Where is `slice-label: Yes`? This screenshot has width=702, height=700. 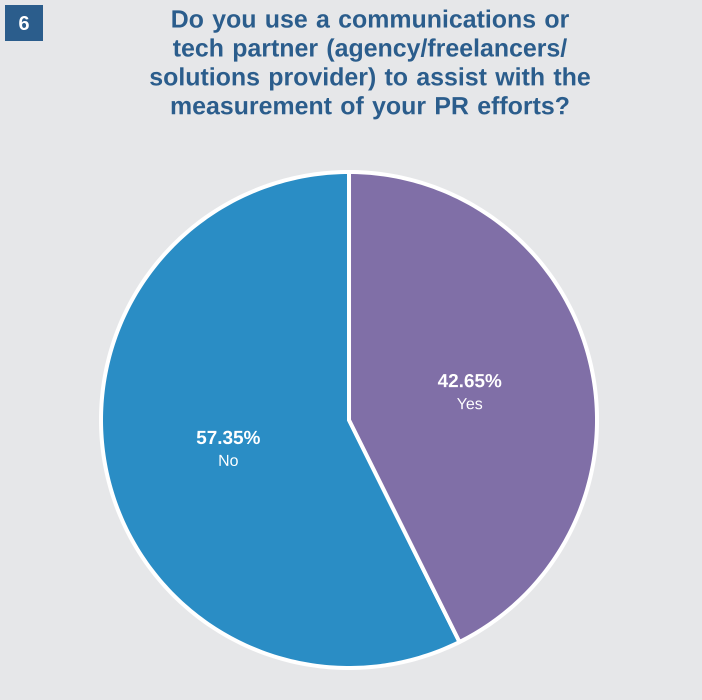
slice-label: Yes is located at coordinates (469, 404).